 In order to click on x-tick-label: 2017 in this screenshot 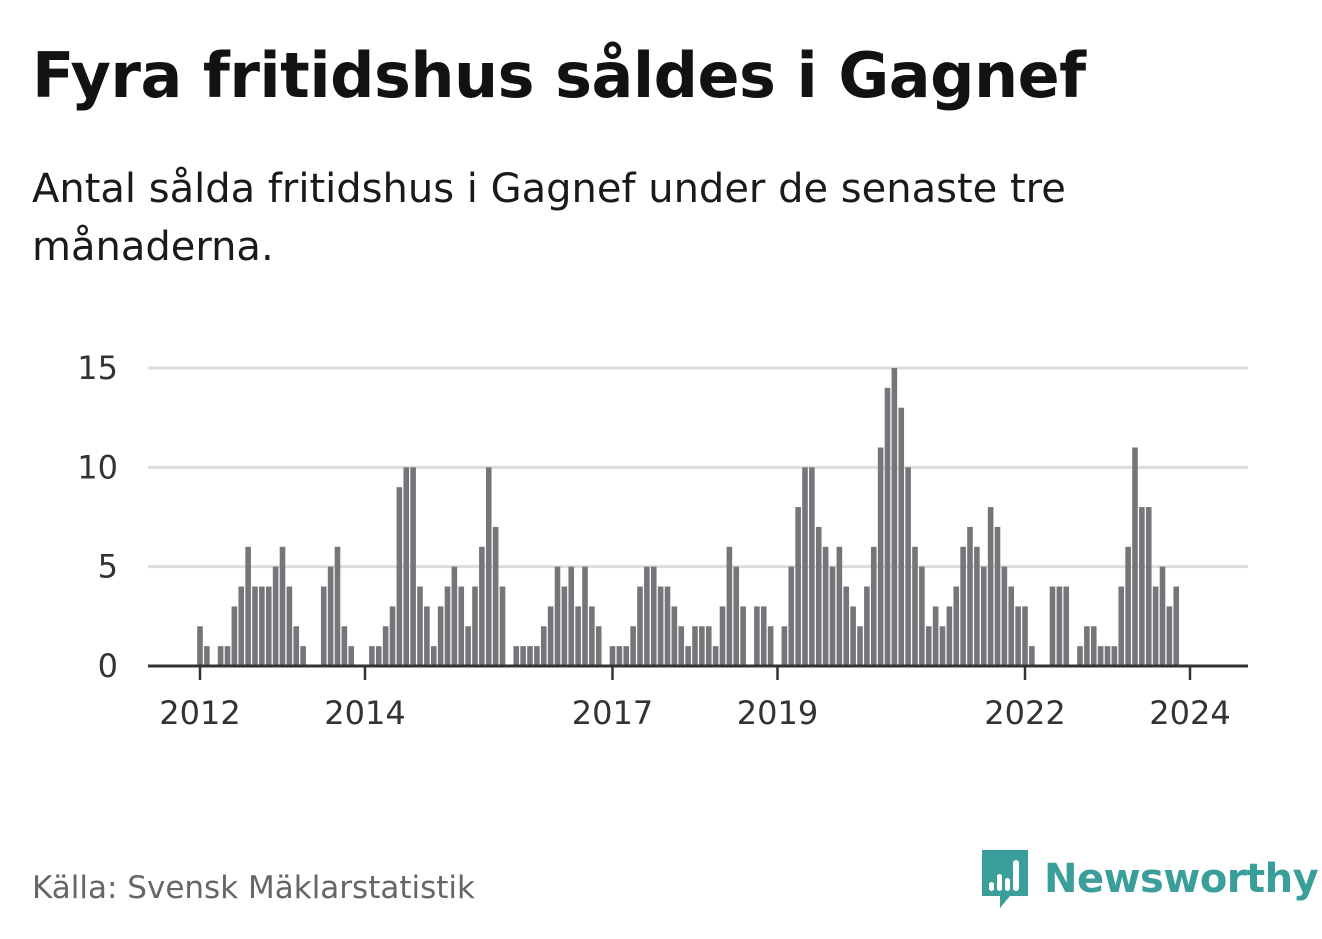, I will do `click(612, 713)`.